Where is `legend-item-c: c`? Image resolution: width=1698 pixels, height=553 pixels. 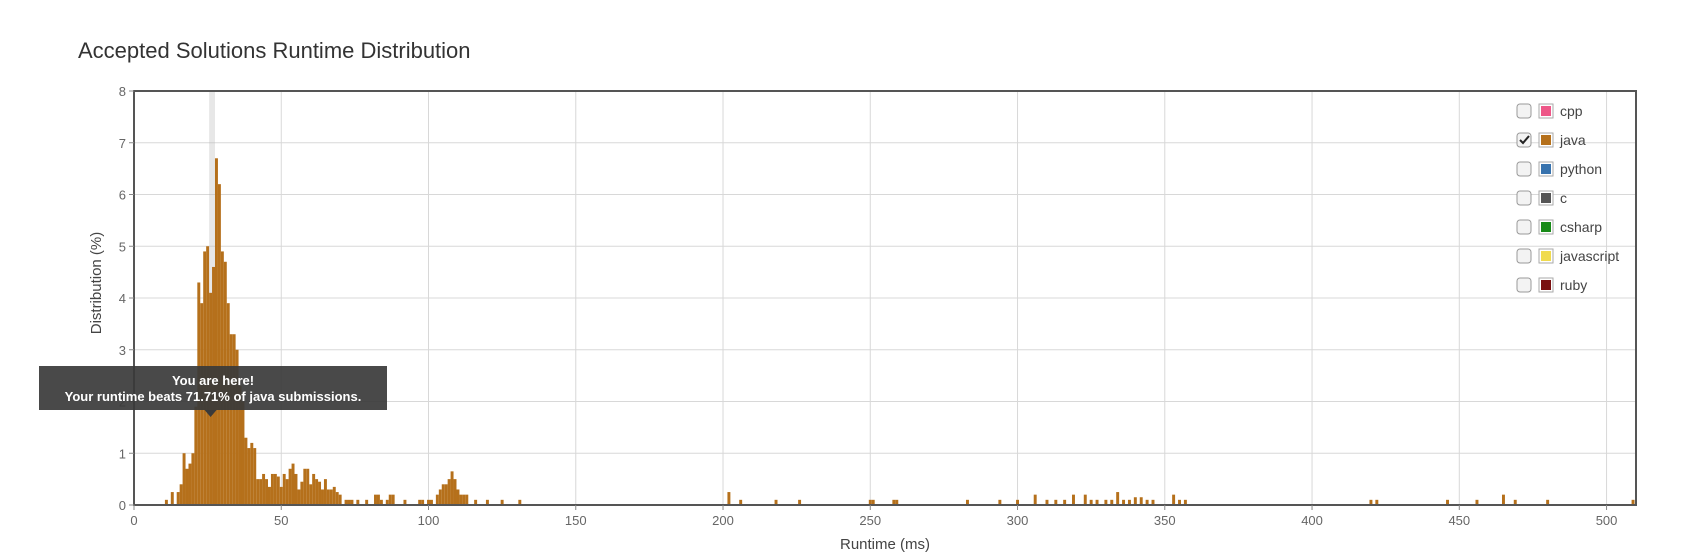 legend-item-c: c is located at coordinates (1541, 198).